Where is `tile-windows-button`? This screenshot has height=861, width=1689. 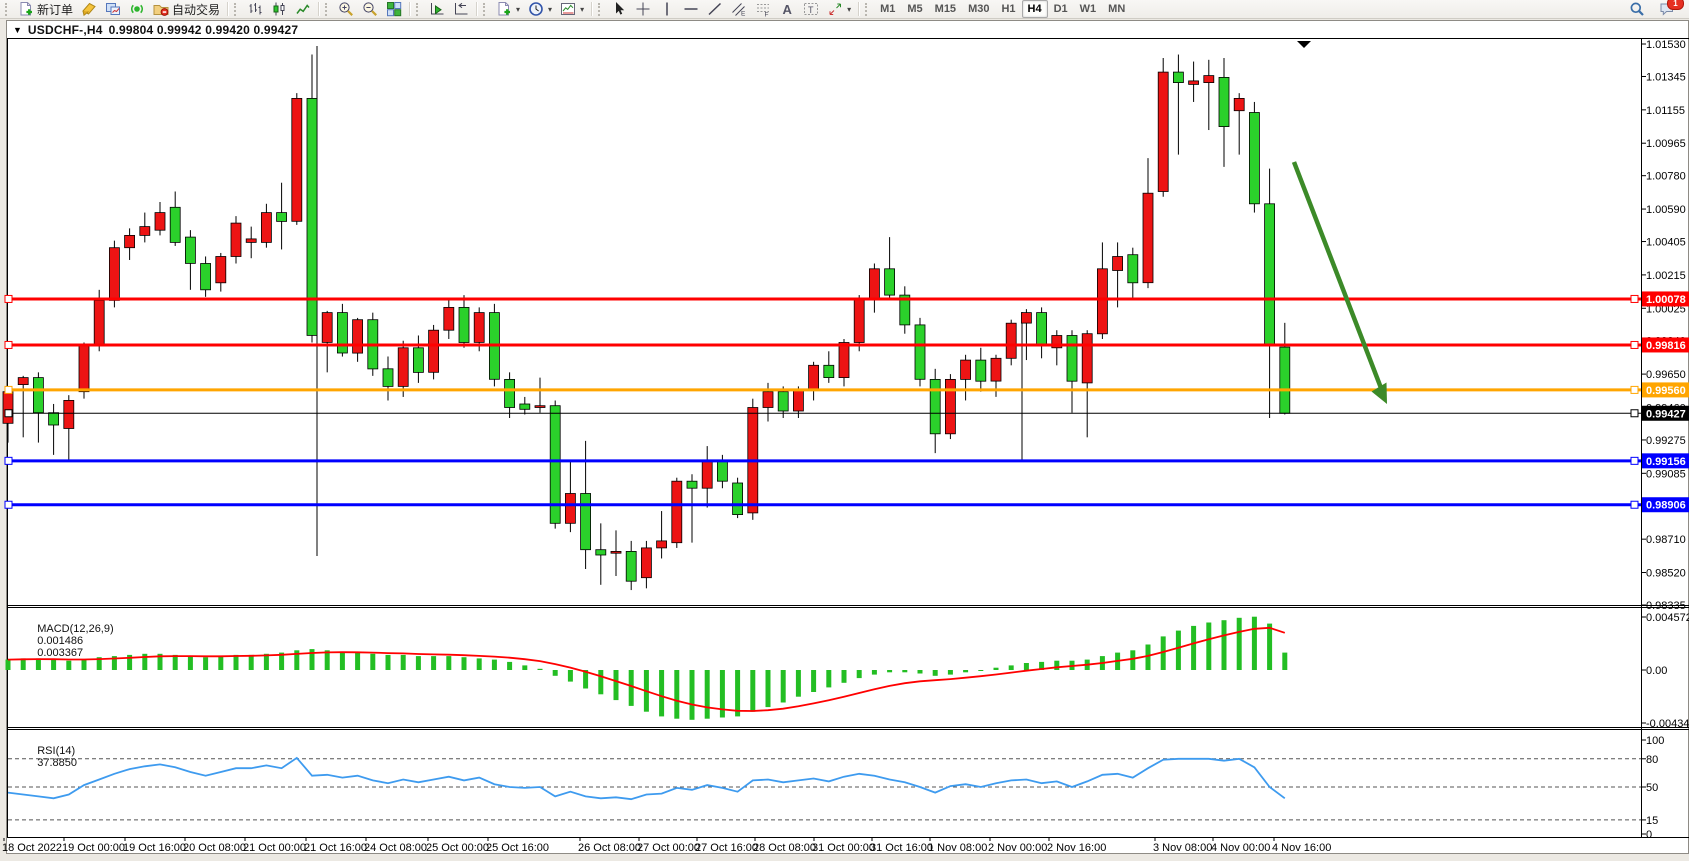
tile-windows-button is located at coordinates (394, 9).